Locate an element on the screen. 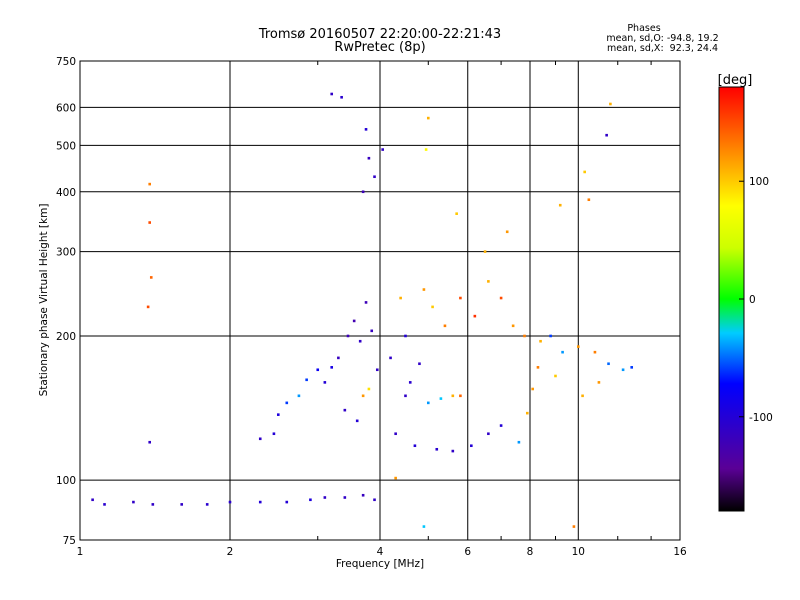  colorbar-tick-label: -100 is located at coordinates (761, 418).